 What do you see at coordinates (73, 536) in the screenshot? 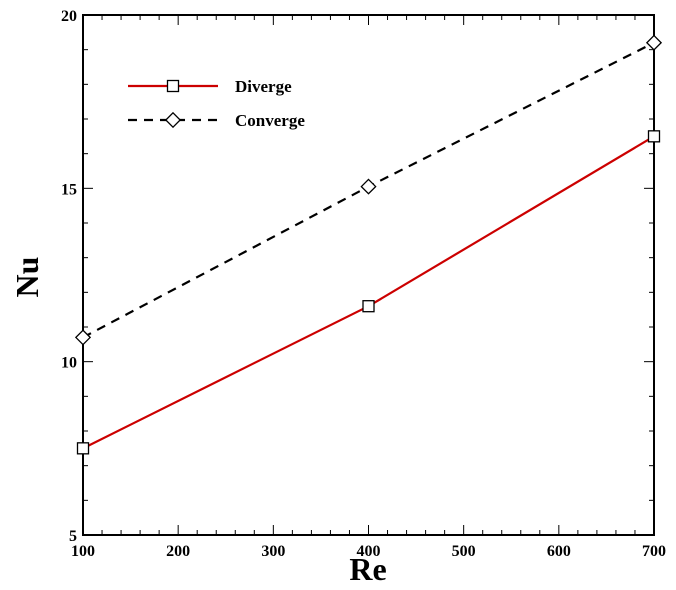
I see `y-tick-label: 5` at bounding box center [73, 536].